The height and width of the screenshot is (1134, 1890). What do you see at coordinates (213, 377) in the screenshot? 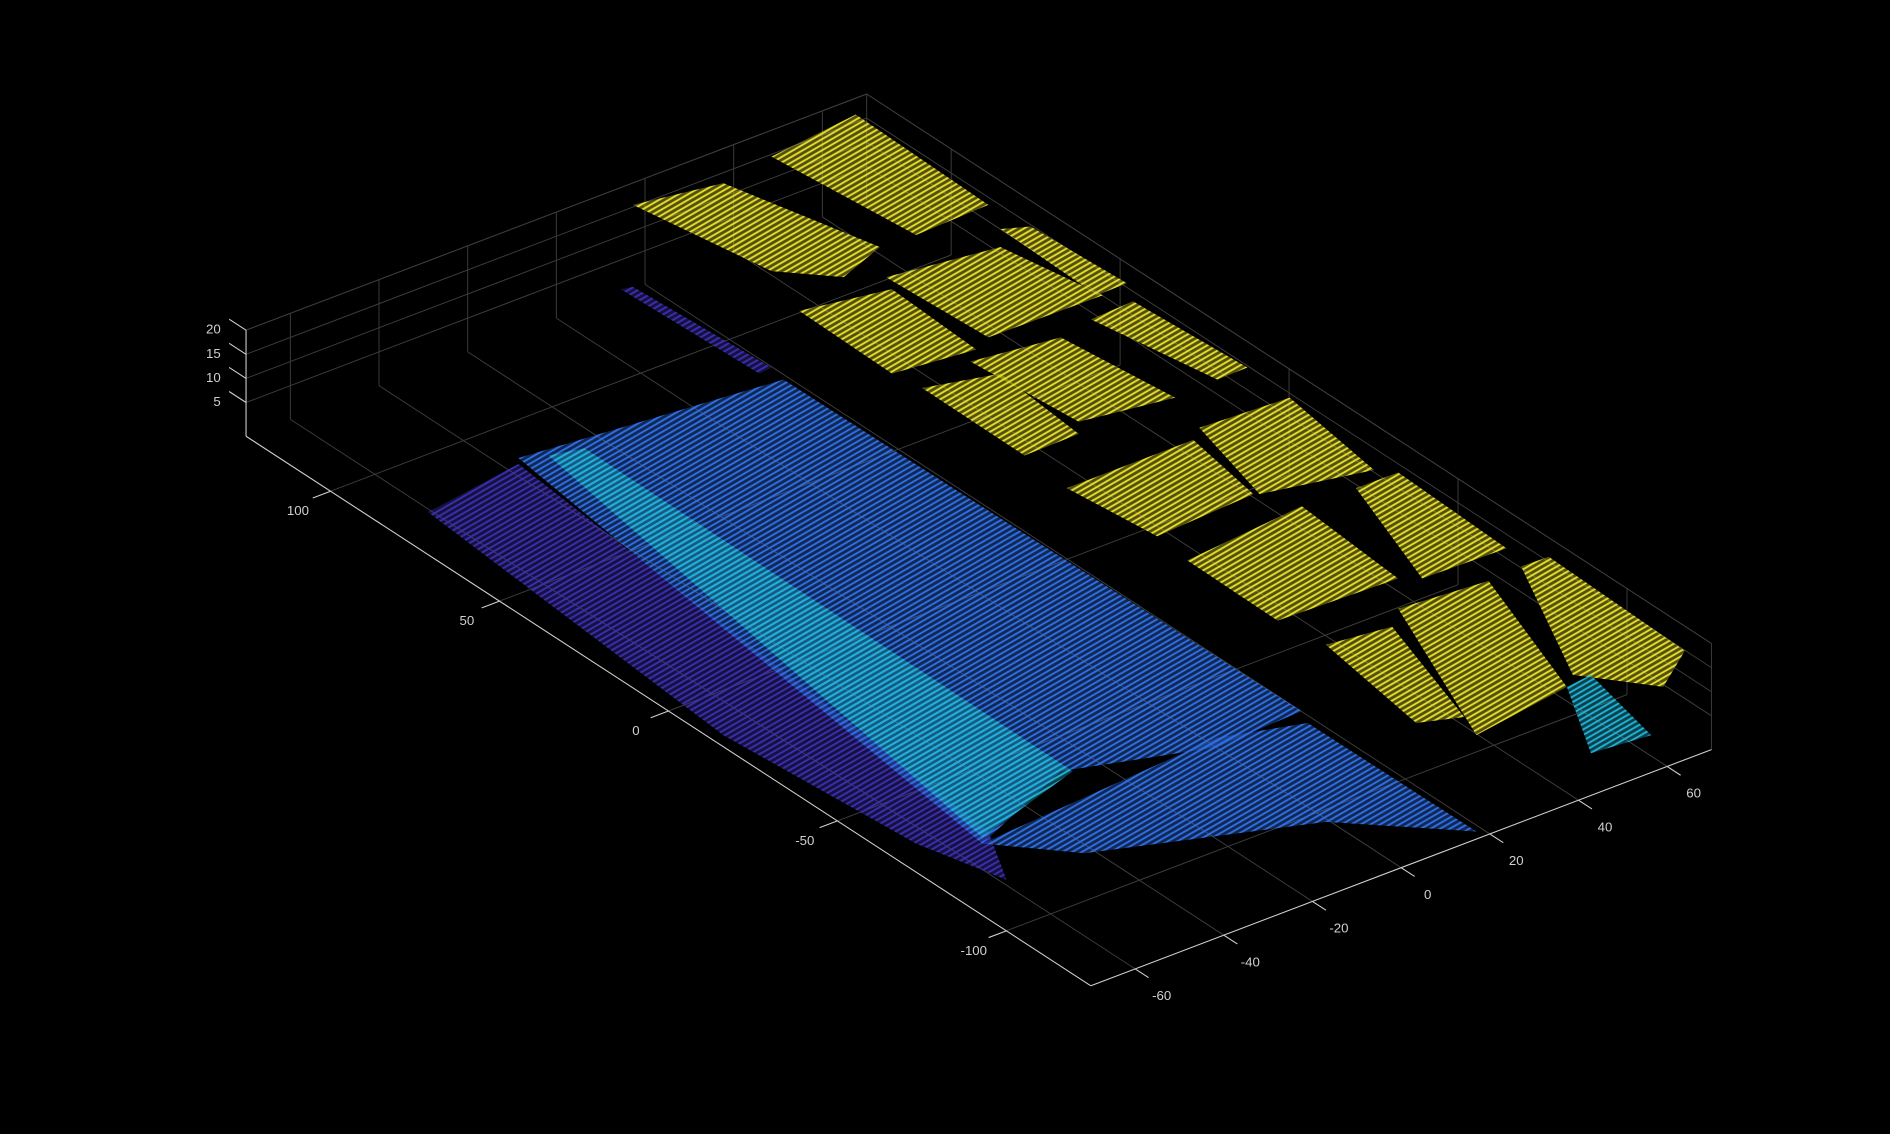
I see `z-tick-label: 10` at bounding box center [213, 377].